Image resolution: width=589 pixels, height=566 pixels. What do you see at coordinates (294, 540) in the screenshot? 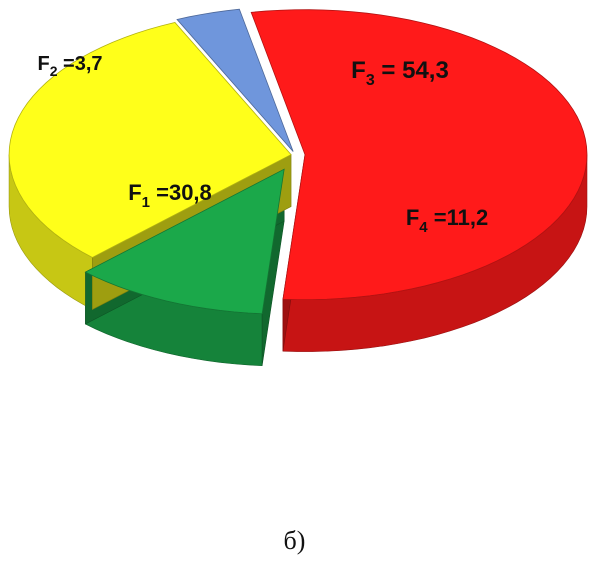
I see `figure-caption: б)` at bounding box center [294, 540].